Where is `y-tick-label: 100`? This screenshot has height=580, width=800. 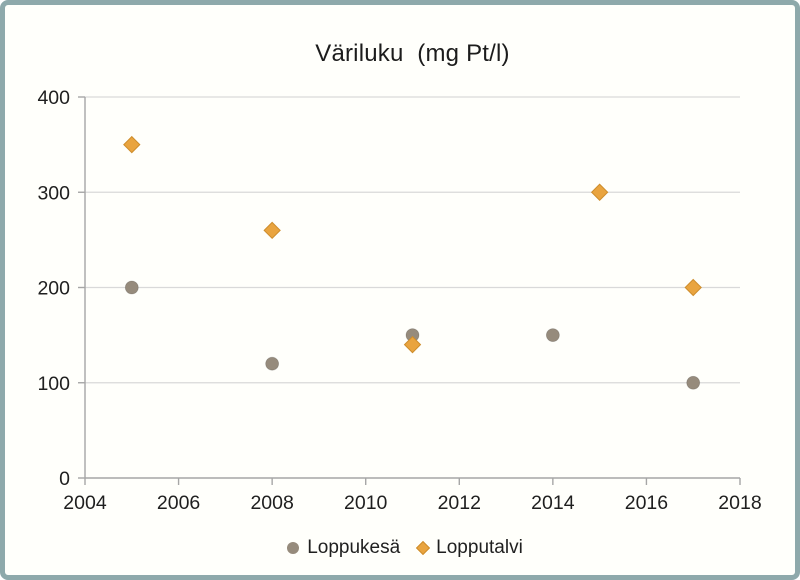
y-tick-label: 100 is located at coordinates (53, 384).